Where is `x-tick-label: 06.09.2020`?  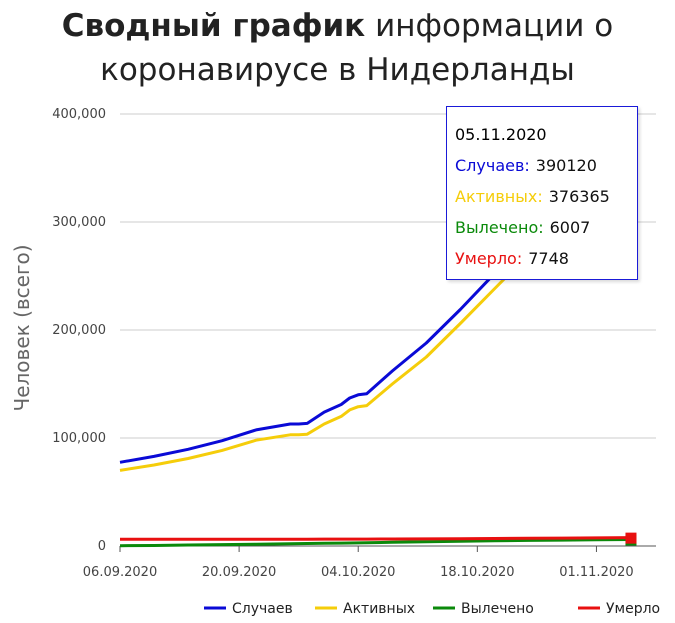 x-tick-label: 06.09.2020 is located at coordinates (120, 572).